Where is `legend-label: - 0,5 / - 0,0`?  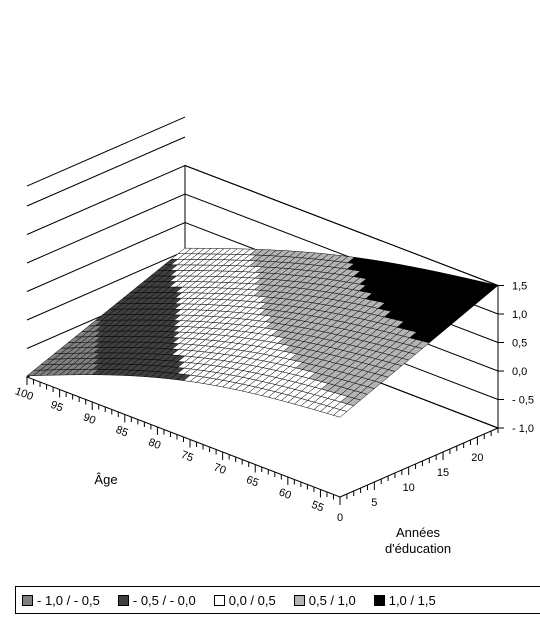 legend-label: - 0,5 / - 0,0 is located at coordinates (164, 600).